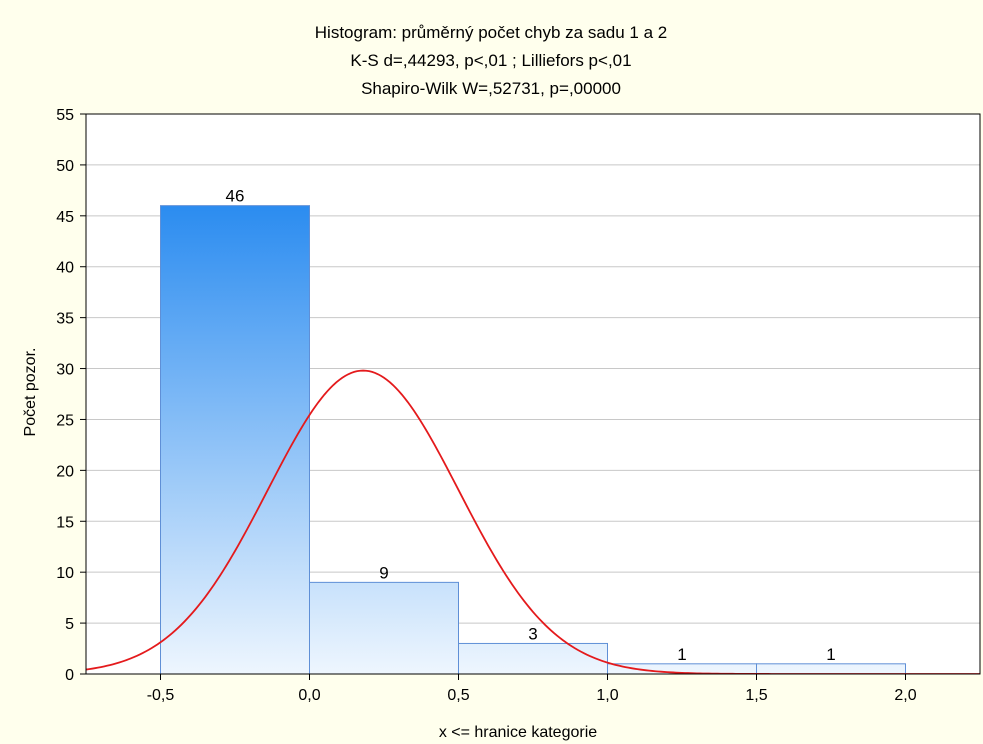  What do you see at coordinates (532, 689) in the screenshot?
I see `x-axis-ticks: -0,5 0,0 0,5 1,0 1,5 2,0` at bounding box center [532, 689].